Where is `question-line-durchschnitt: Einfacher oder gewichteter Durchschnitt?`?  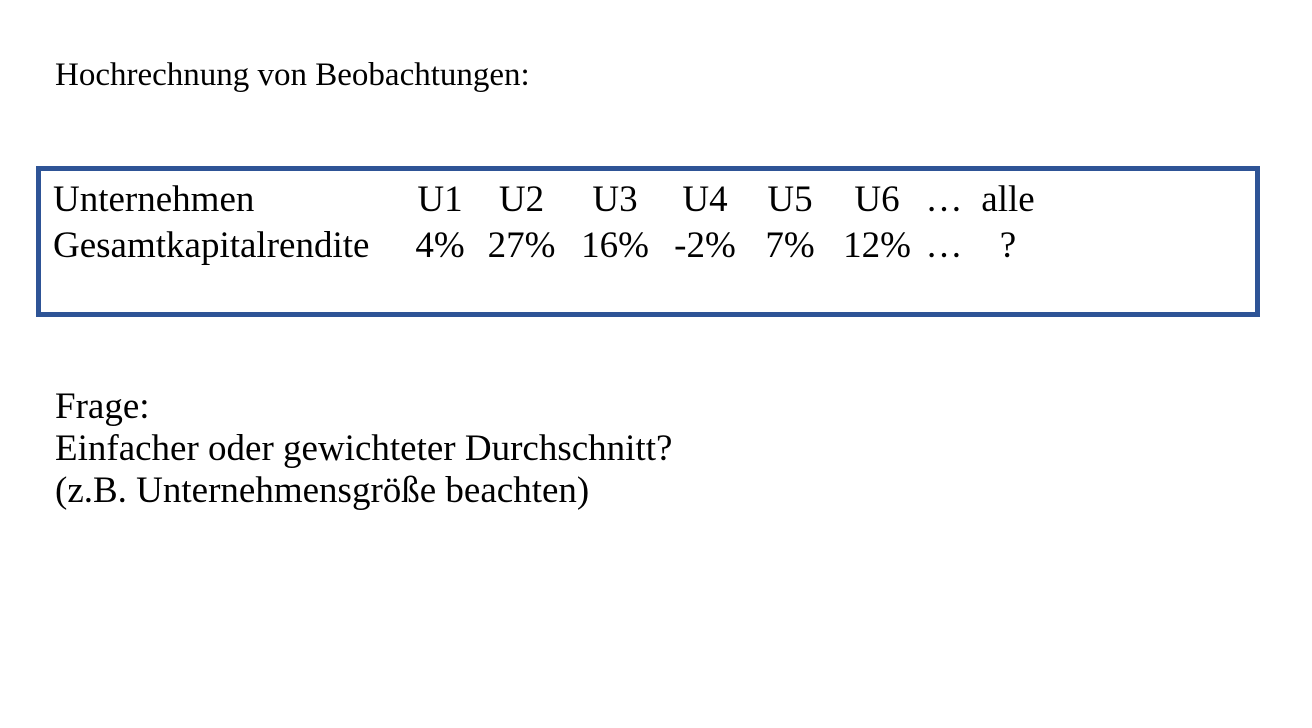 question-line-durchschnitt: Einfacher oder gewichteter Durchschnitt? is located at coordinates (364, 448).